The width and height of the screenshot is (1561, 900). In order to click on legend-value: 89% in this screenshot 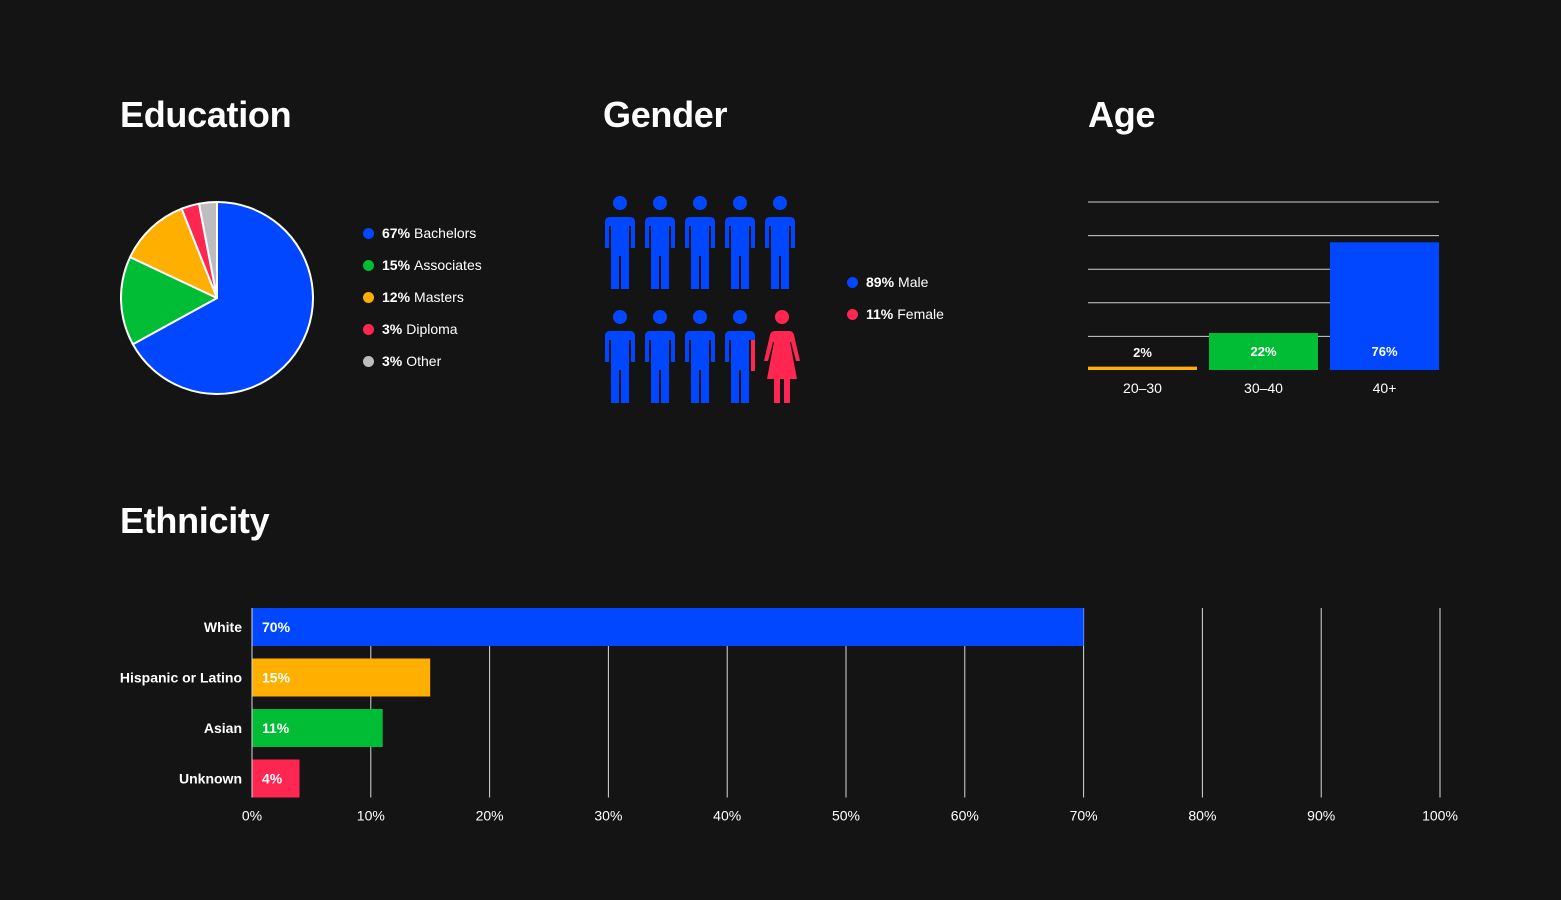, I will do `click(880, 282)`.